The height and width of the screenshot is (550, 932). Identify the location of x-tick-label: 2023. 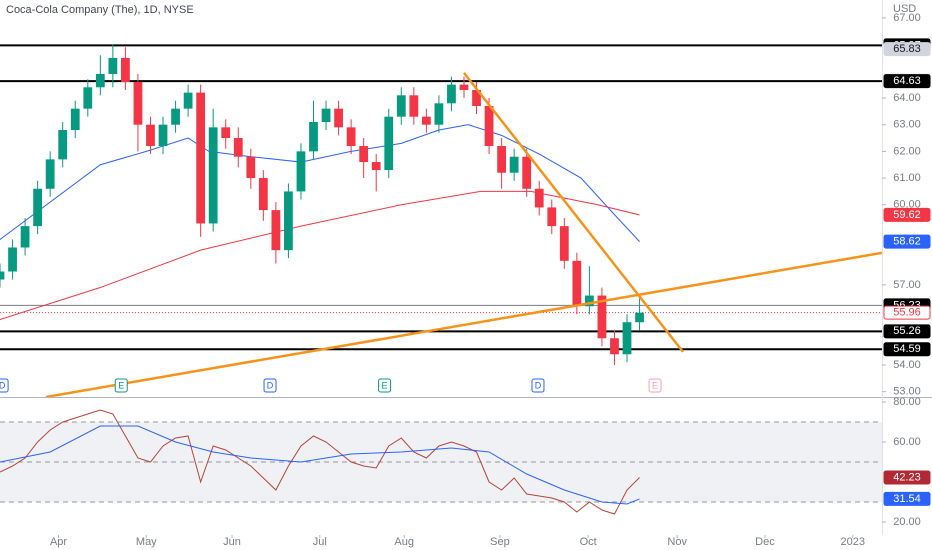
(852, 542).